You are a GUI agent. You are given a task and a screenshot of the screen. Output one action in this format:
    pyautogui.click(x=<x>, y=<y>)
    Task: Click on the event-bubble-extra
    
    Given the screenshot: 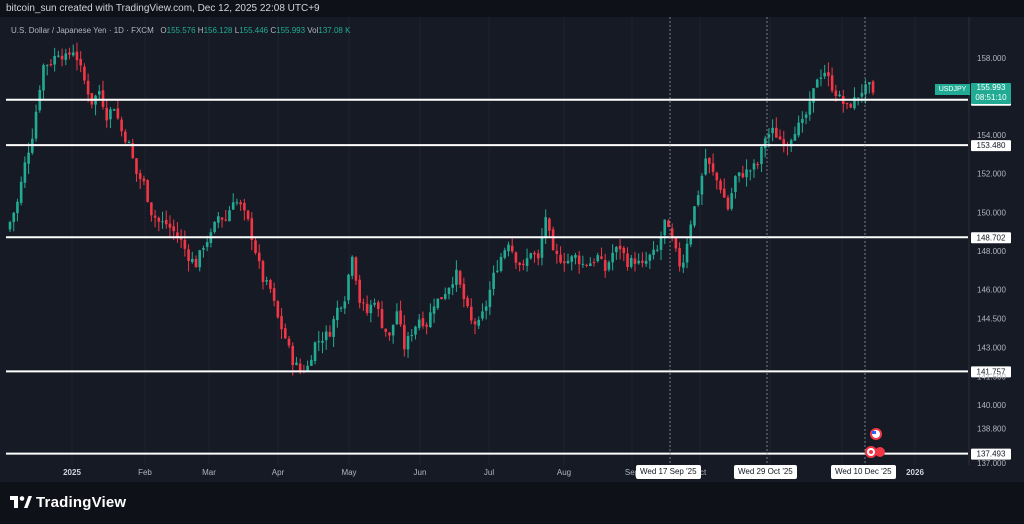 What is the action you would take?
    pyautogui.click(x=880, y=452)
    